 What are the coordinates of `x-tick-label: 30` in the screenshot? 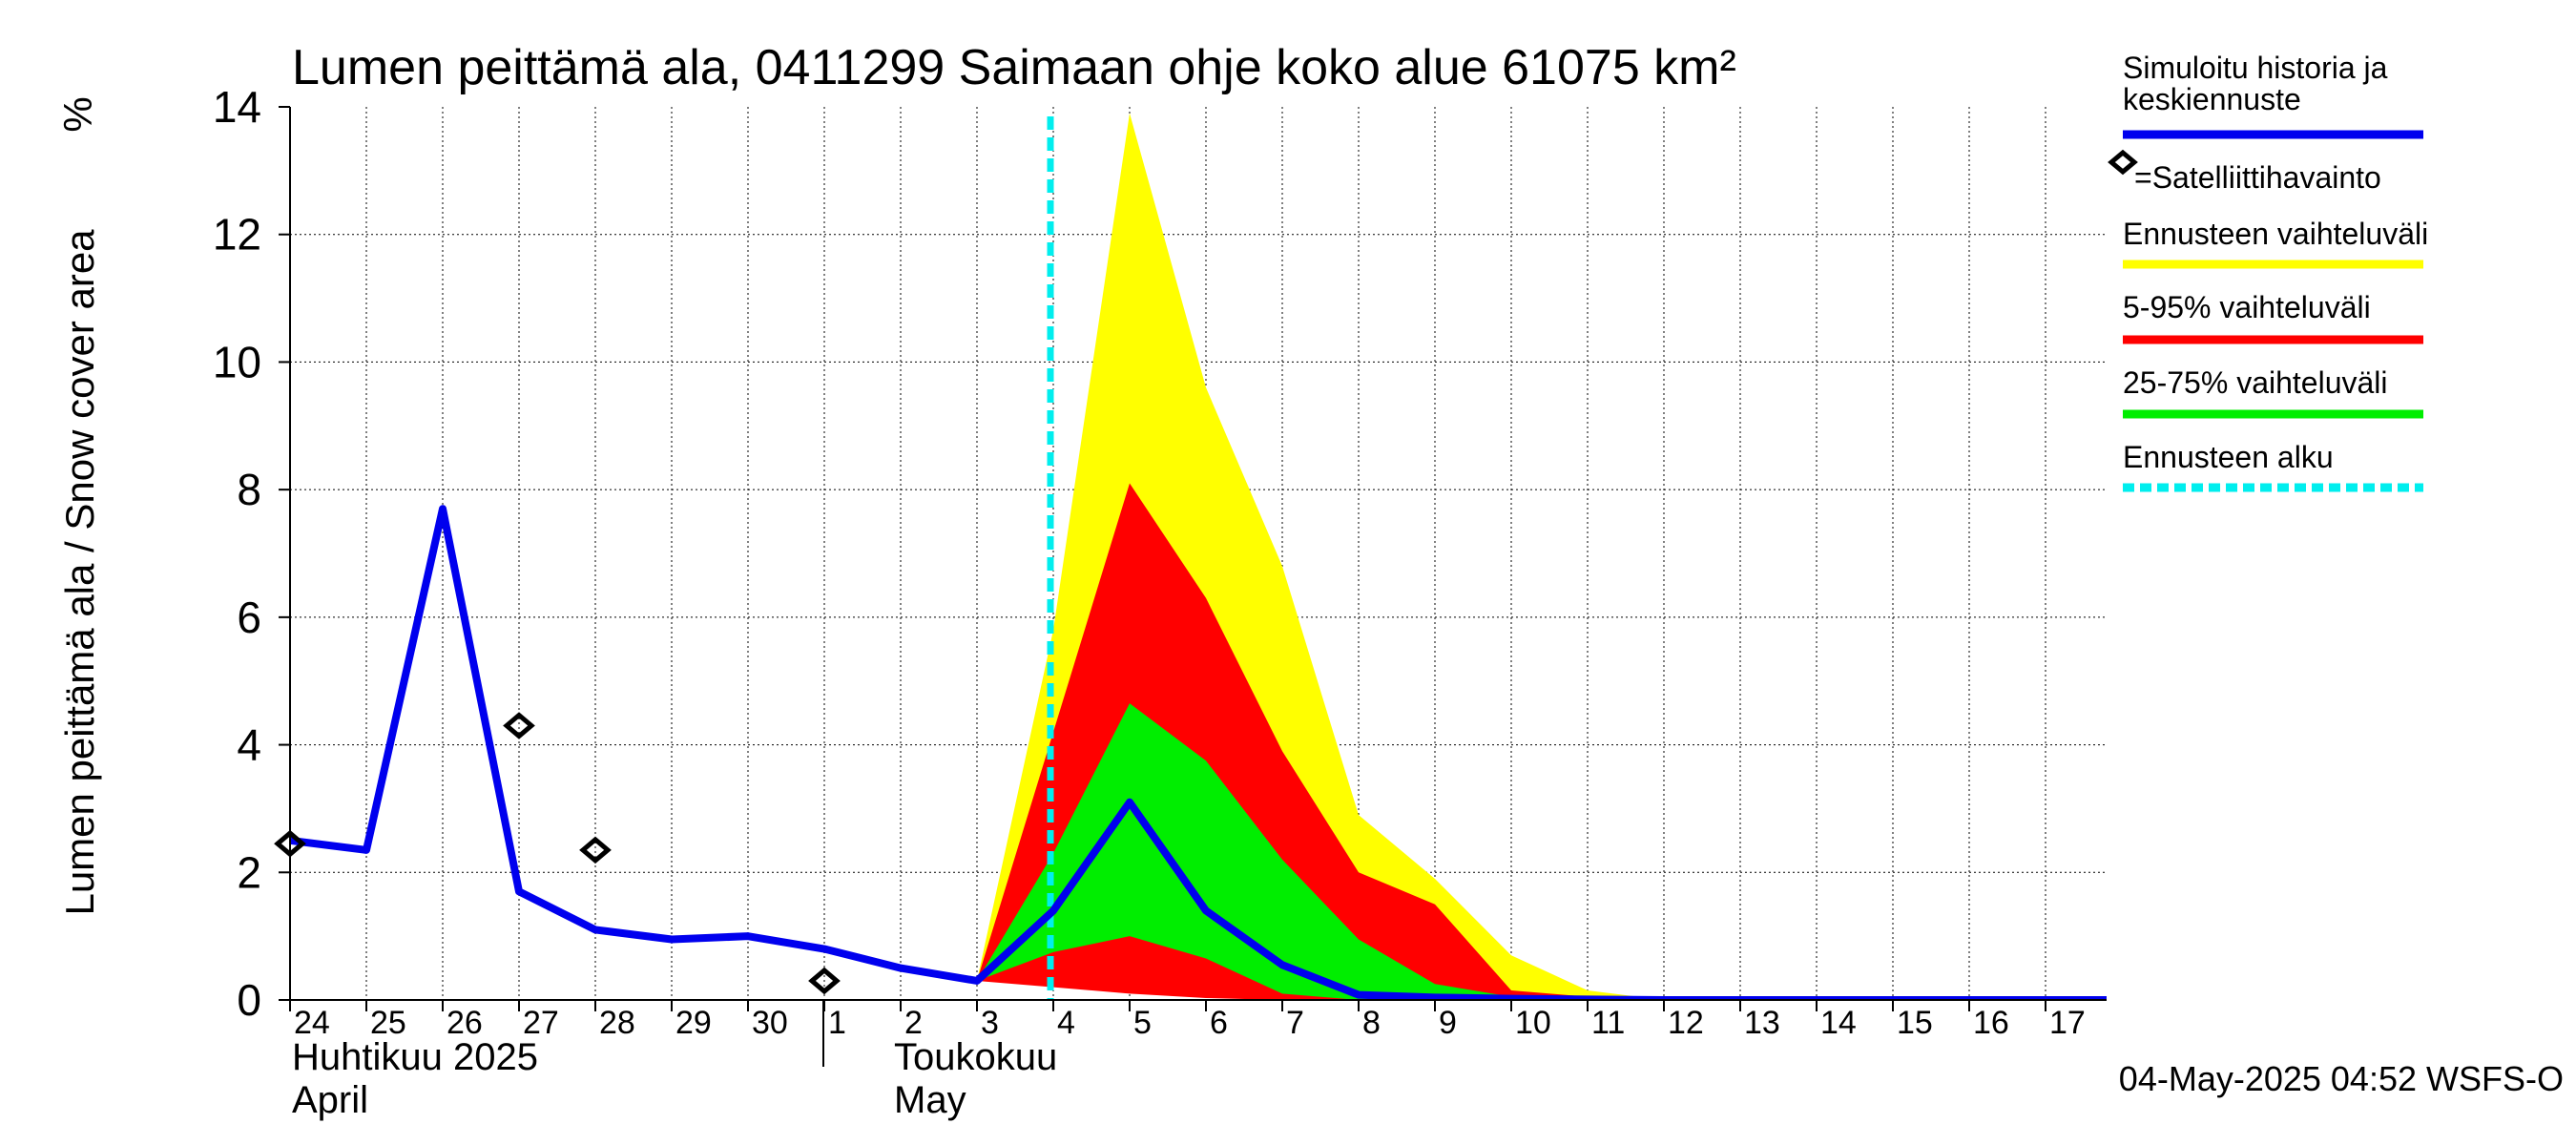 It's located at (770, 1023).